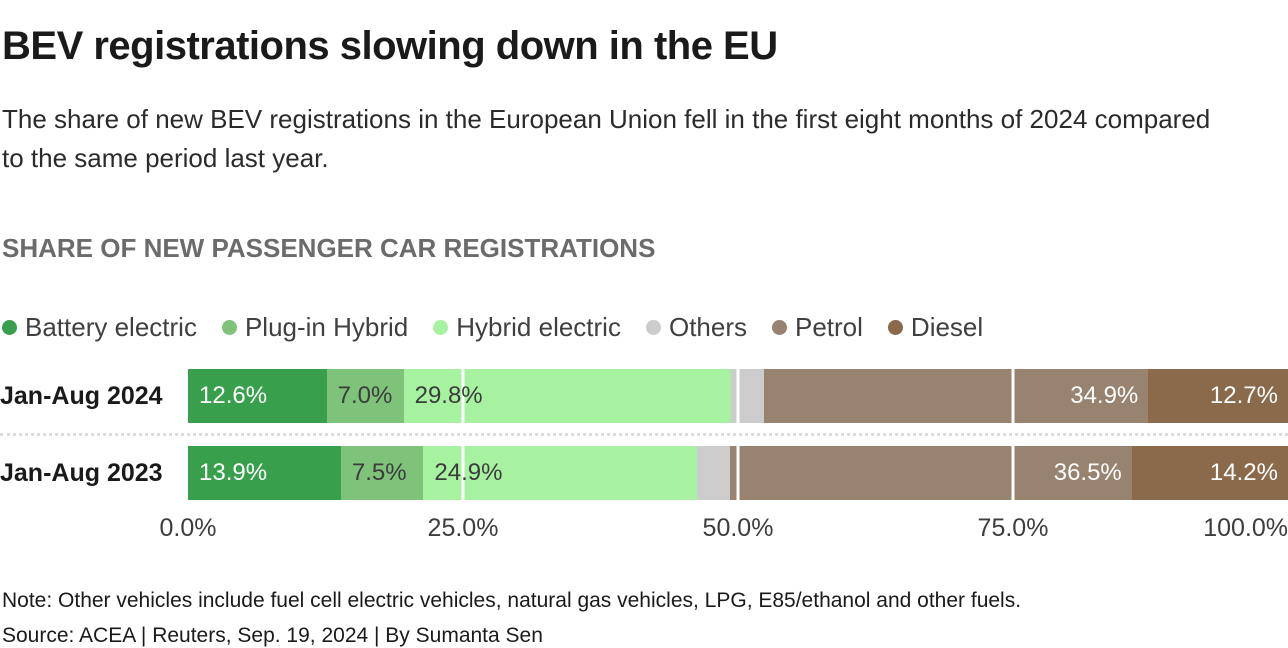 This screenshot has height=648, width=1288. I want to click on chart-title: SHARE OF NEW PASSENGER CAR REGISTRATIONS, so click(329, 248).